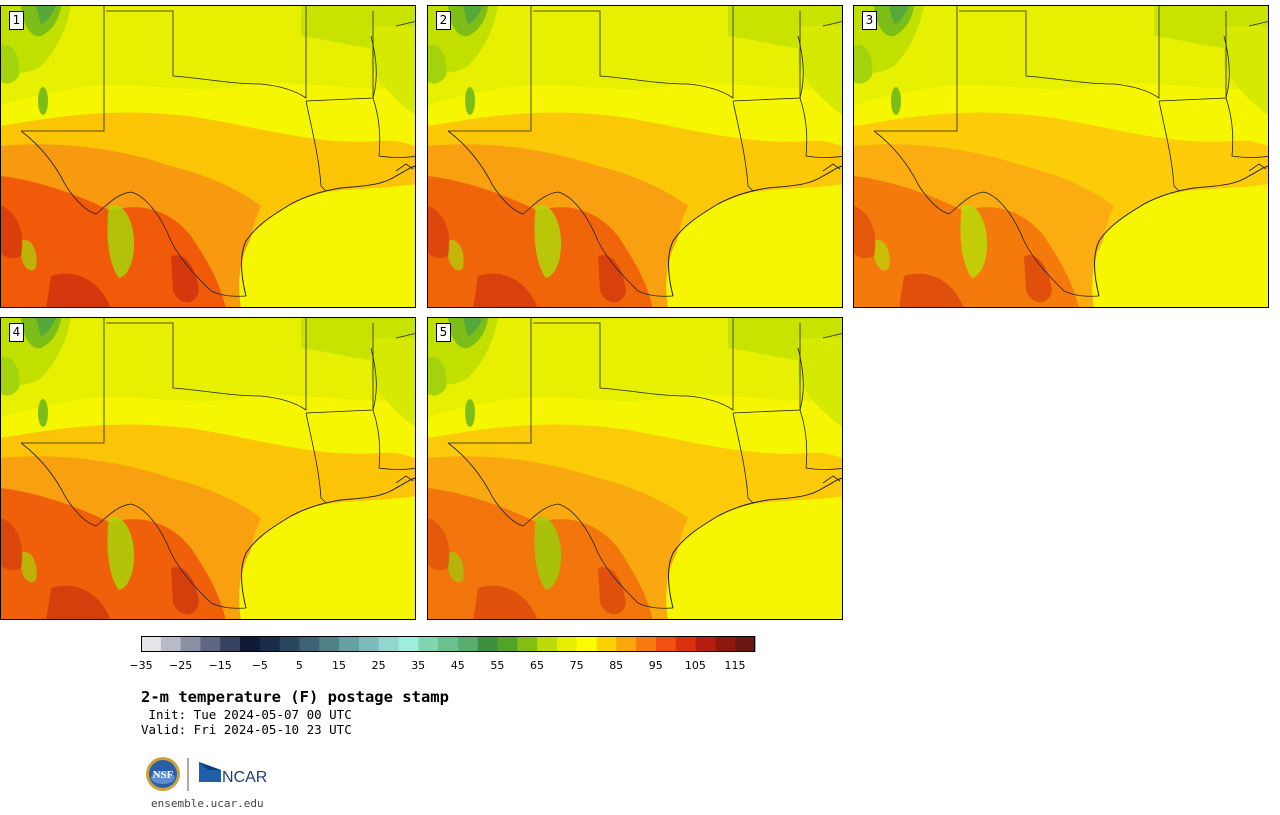  Describe the element at coordinates (207, 803) in the screenshot. I see `website-url: ensemble.ucar.edu` at that location.